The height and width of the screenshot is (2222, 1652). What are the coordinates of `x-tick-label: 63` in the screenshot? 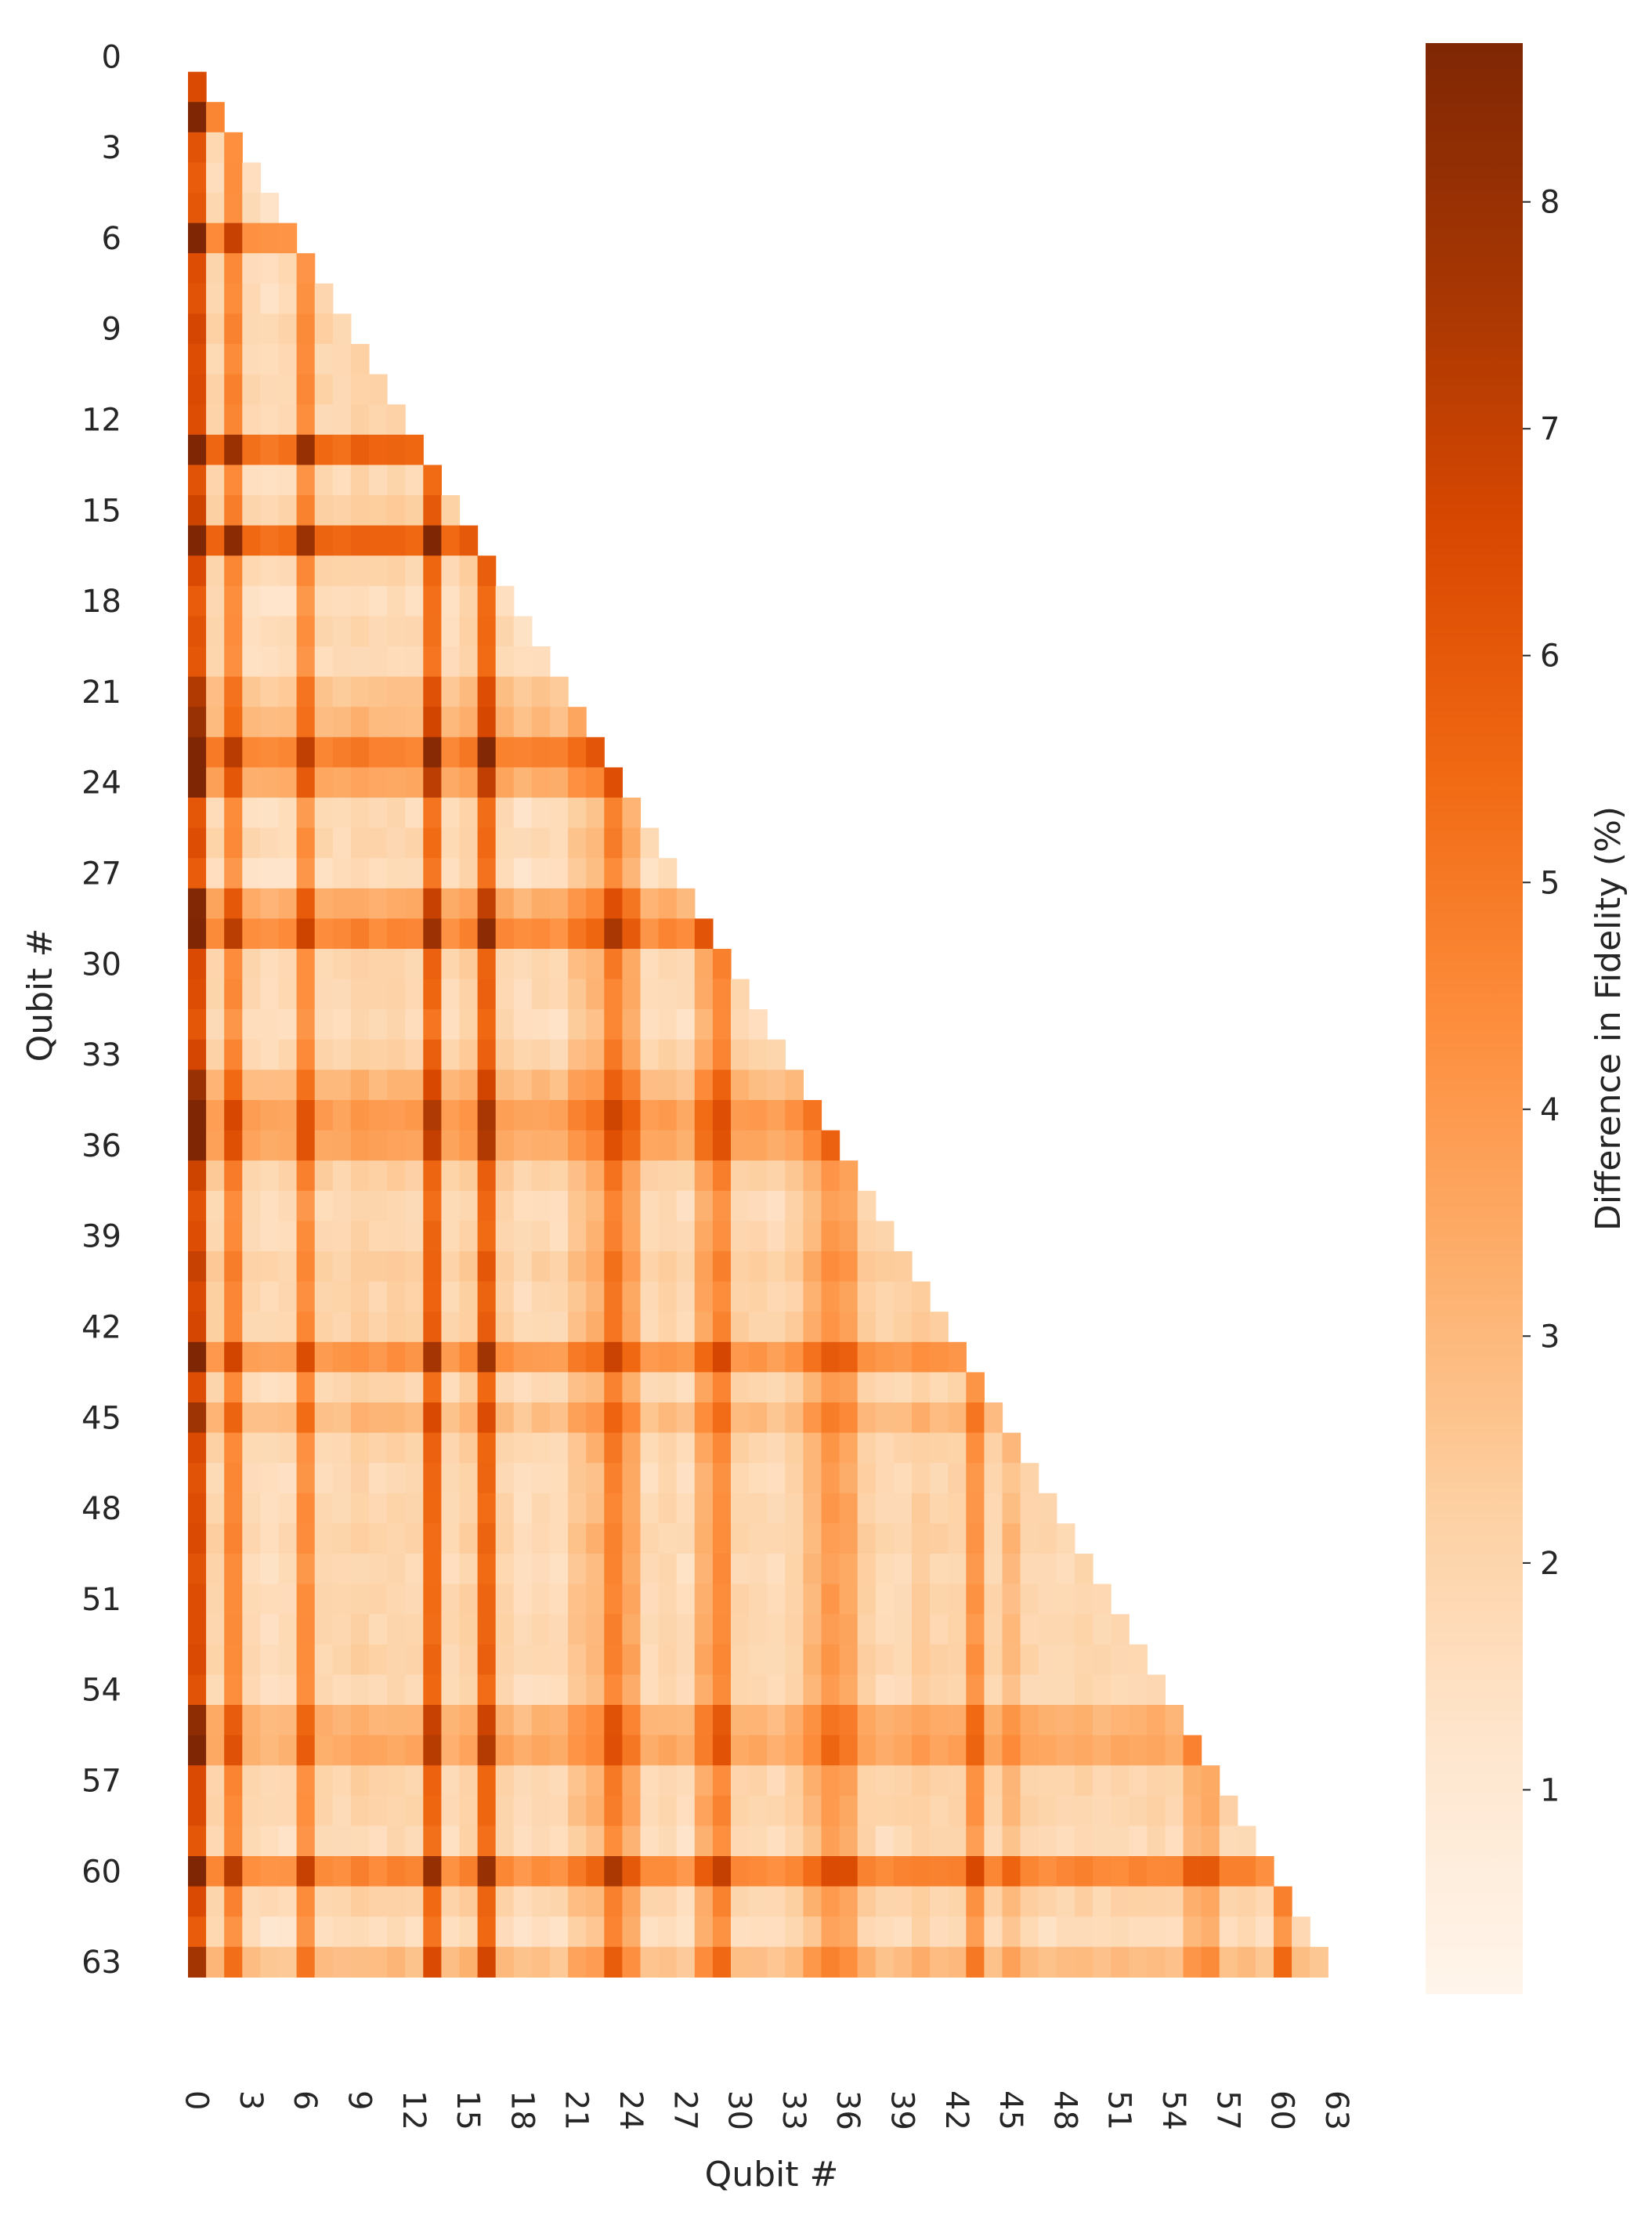 It's located at (1336, 2110).